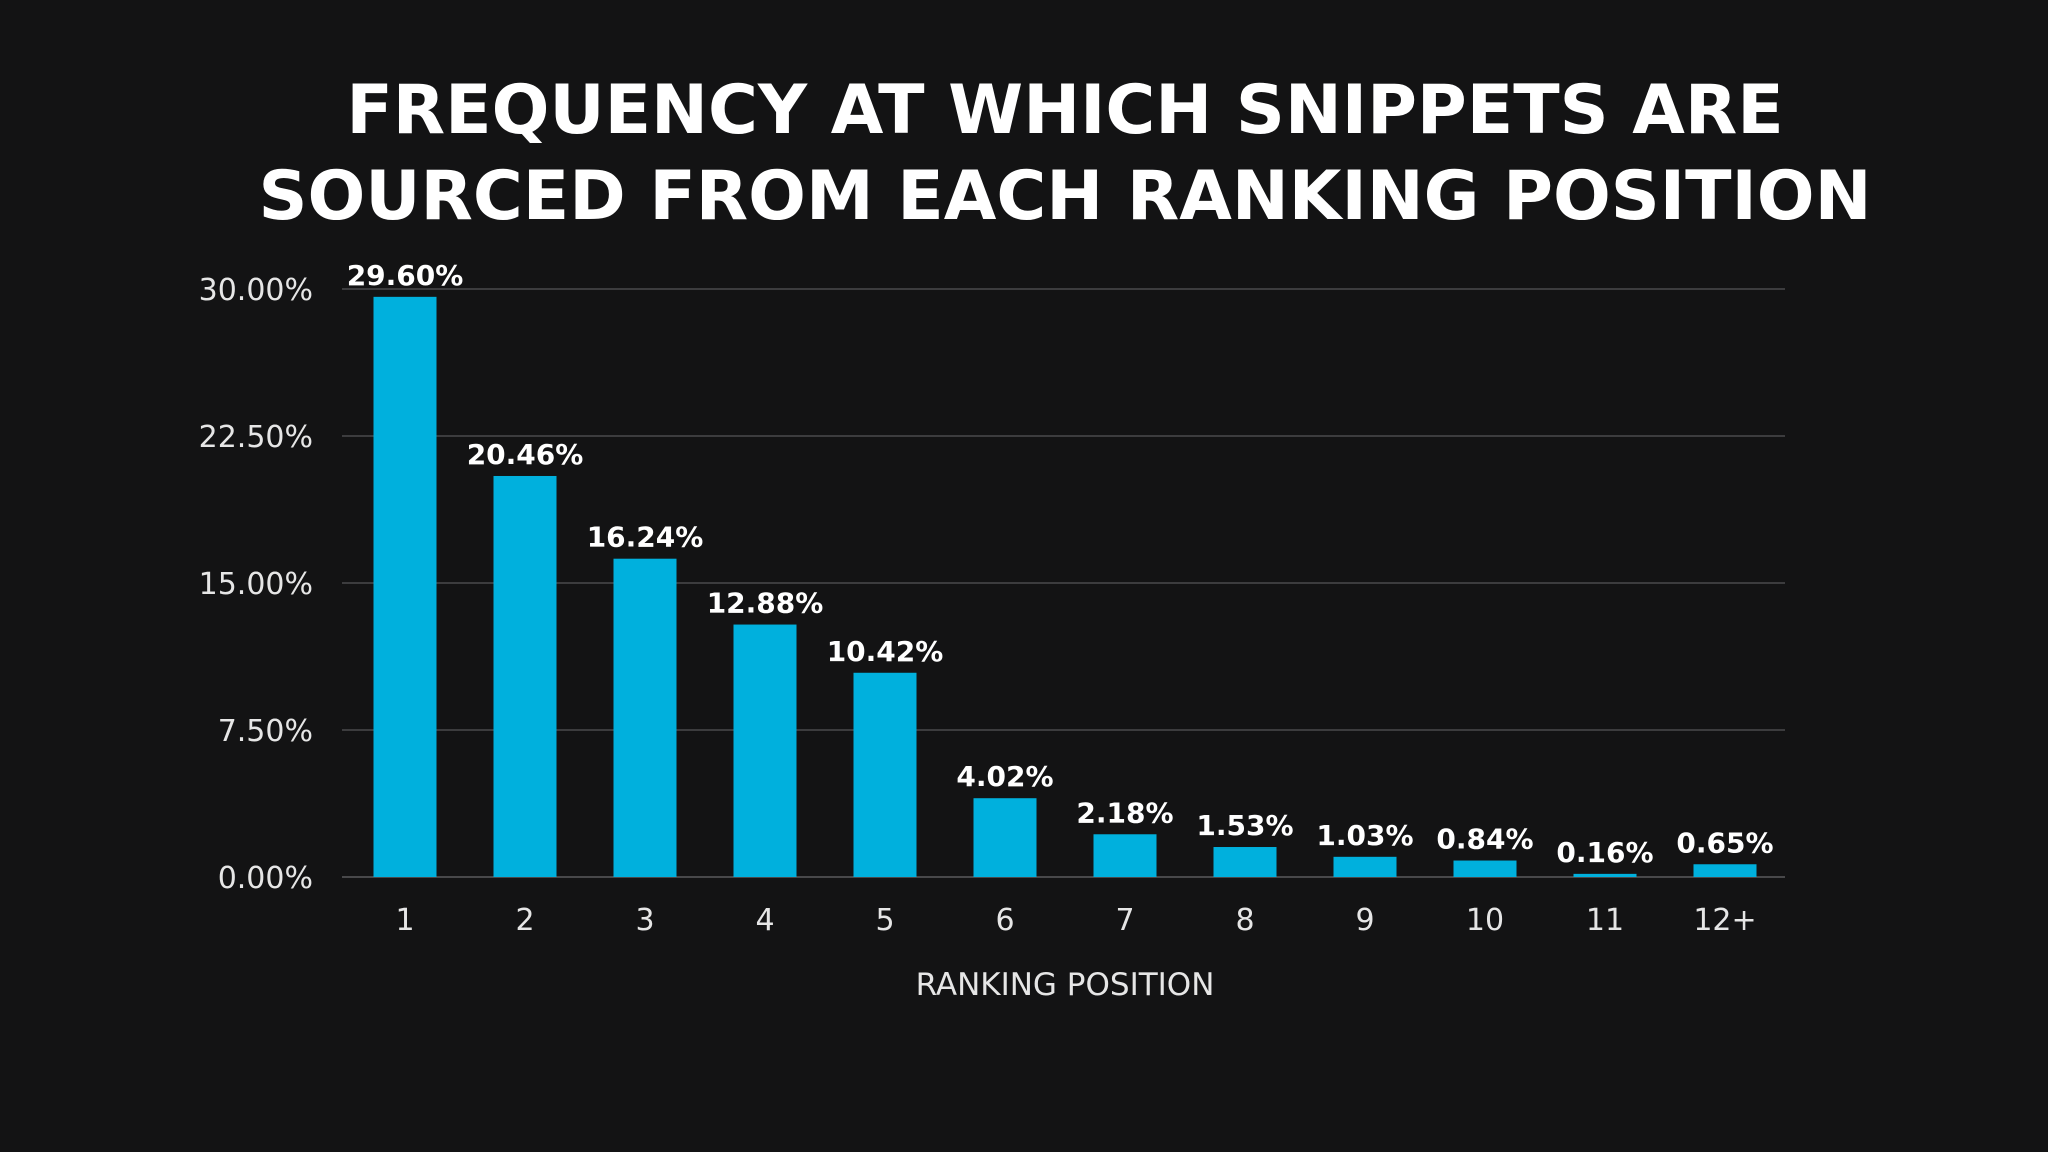 This screenshot has width=2048, height=1152. Describe the element at coordinates (884, 920) in the screenshot. I see `x-tick-label: 5` at that location.